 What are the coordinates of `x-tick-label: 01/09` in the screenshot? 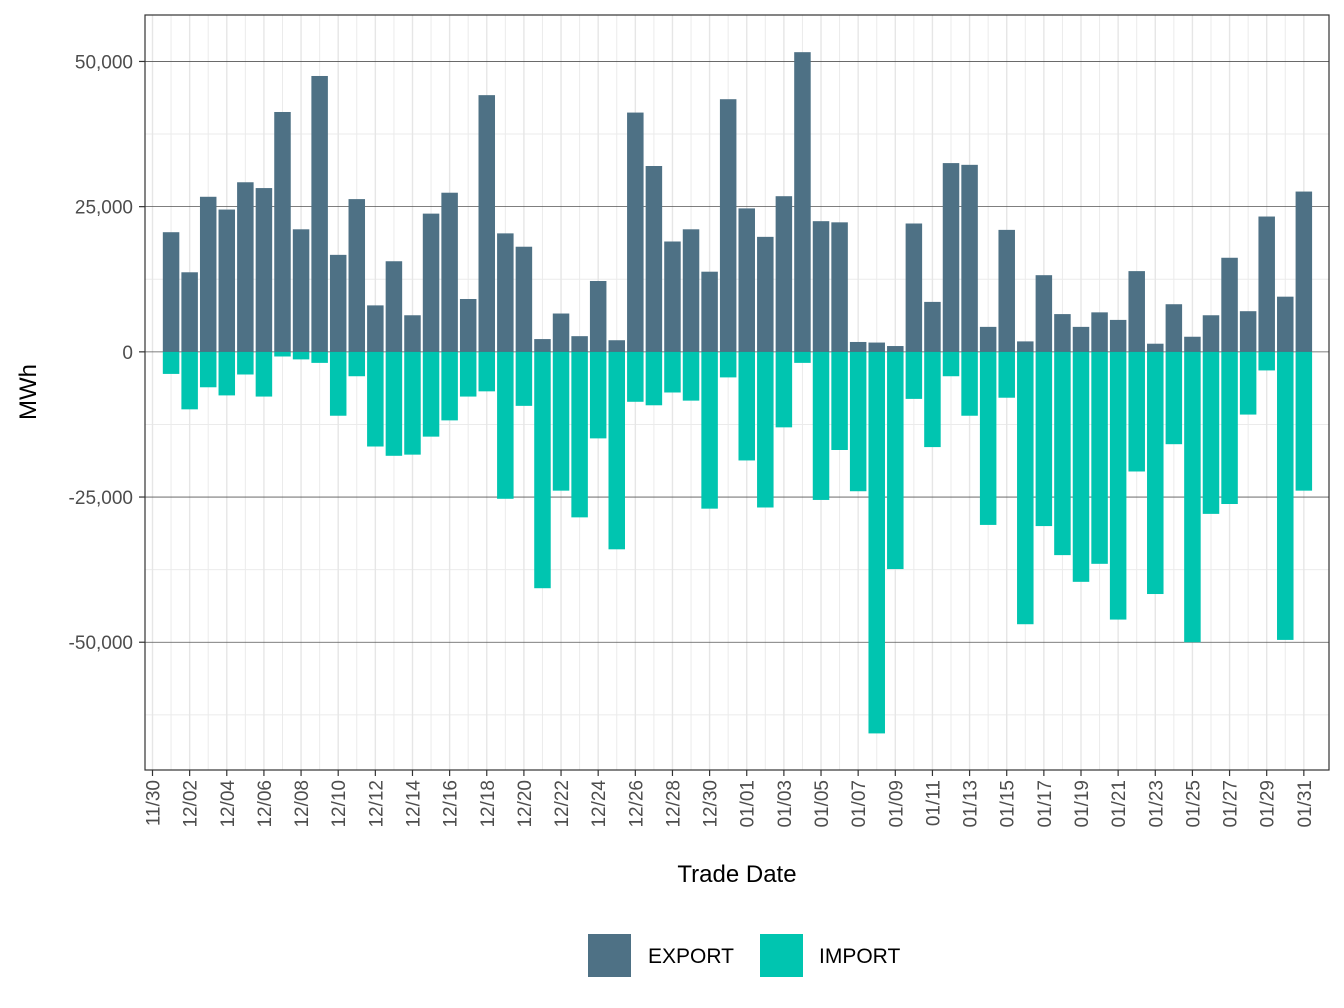 It's located at (896, 804).